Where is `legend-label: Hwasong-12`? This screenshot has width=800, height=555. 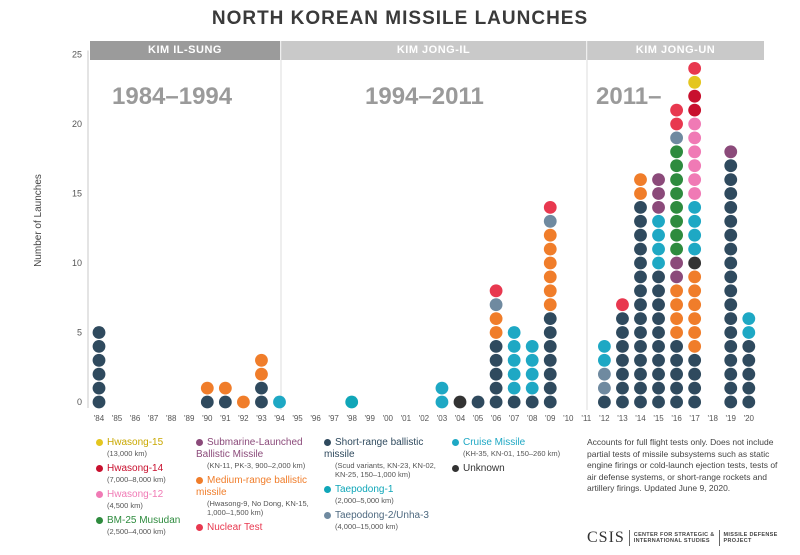 legend-label: Hwasong-12 is located at coordinates (135, 494).